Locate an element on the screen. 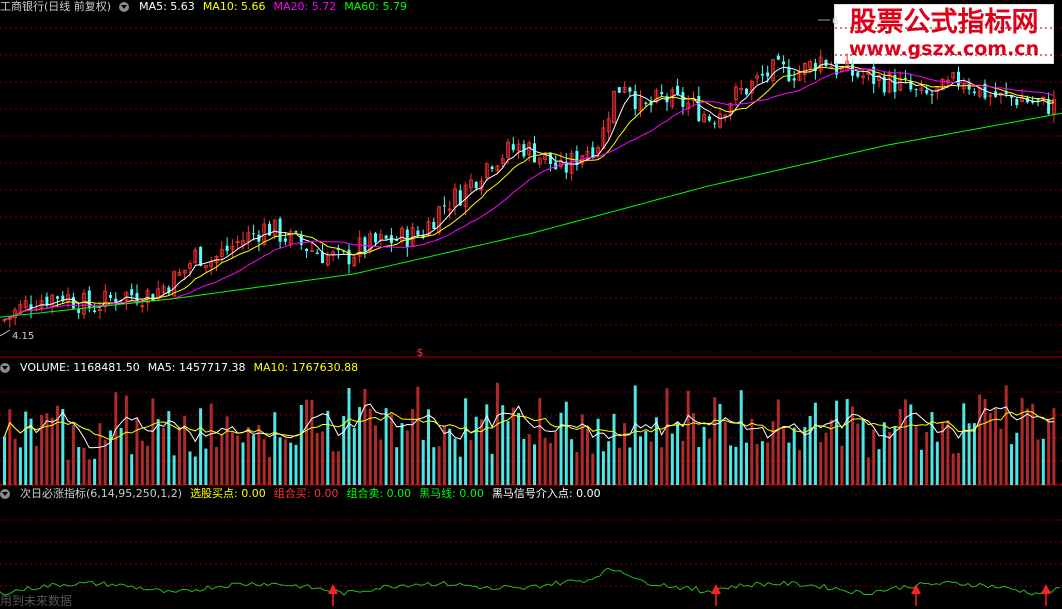 This screenshot has height=609, width=1062. volume-ma5: MA5: 1457717.38 is located at coordinates (196, 367).